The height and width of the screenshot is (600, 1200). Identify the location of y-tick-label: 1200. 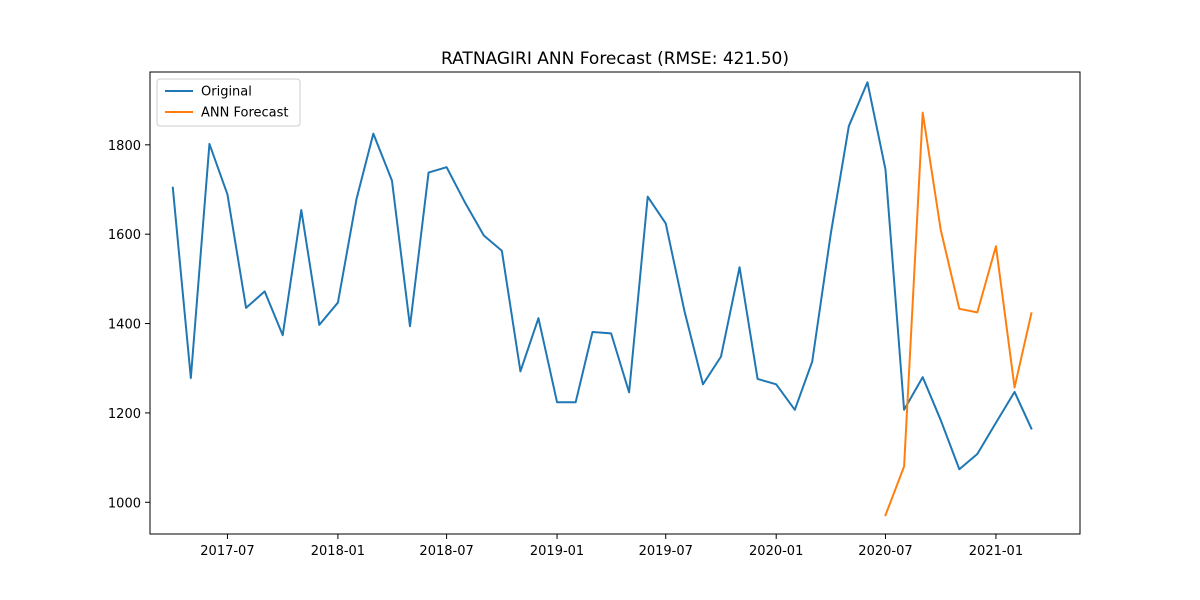
(124, 414).